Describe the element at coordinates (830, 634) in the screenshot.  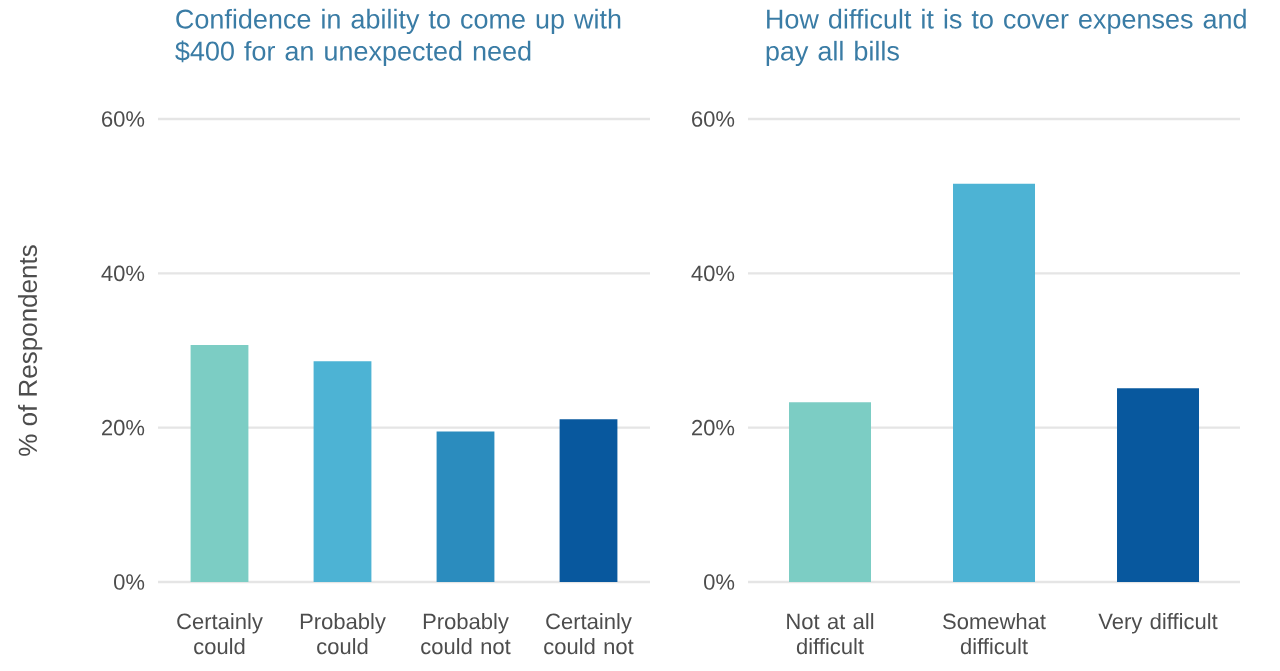
I see `x-tick-label: Not at all difficult` at that location.